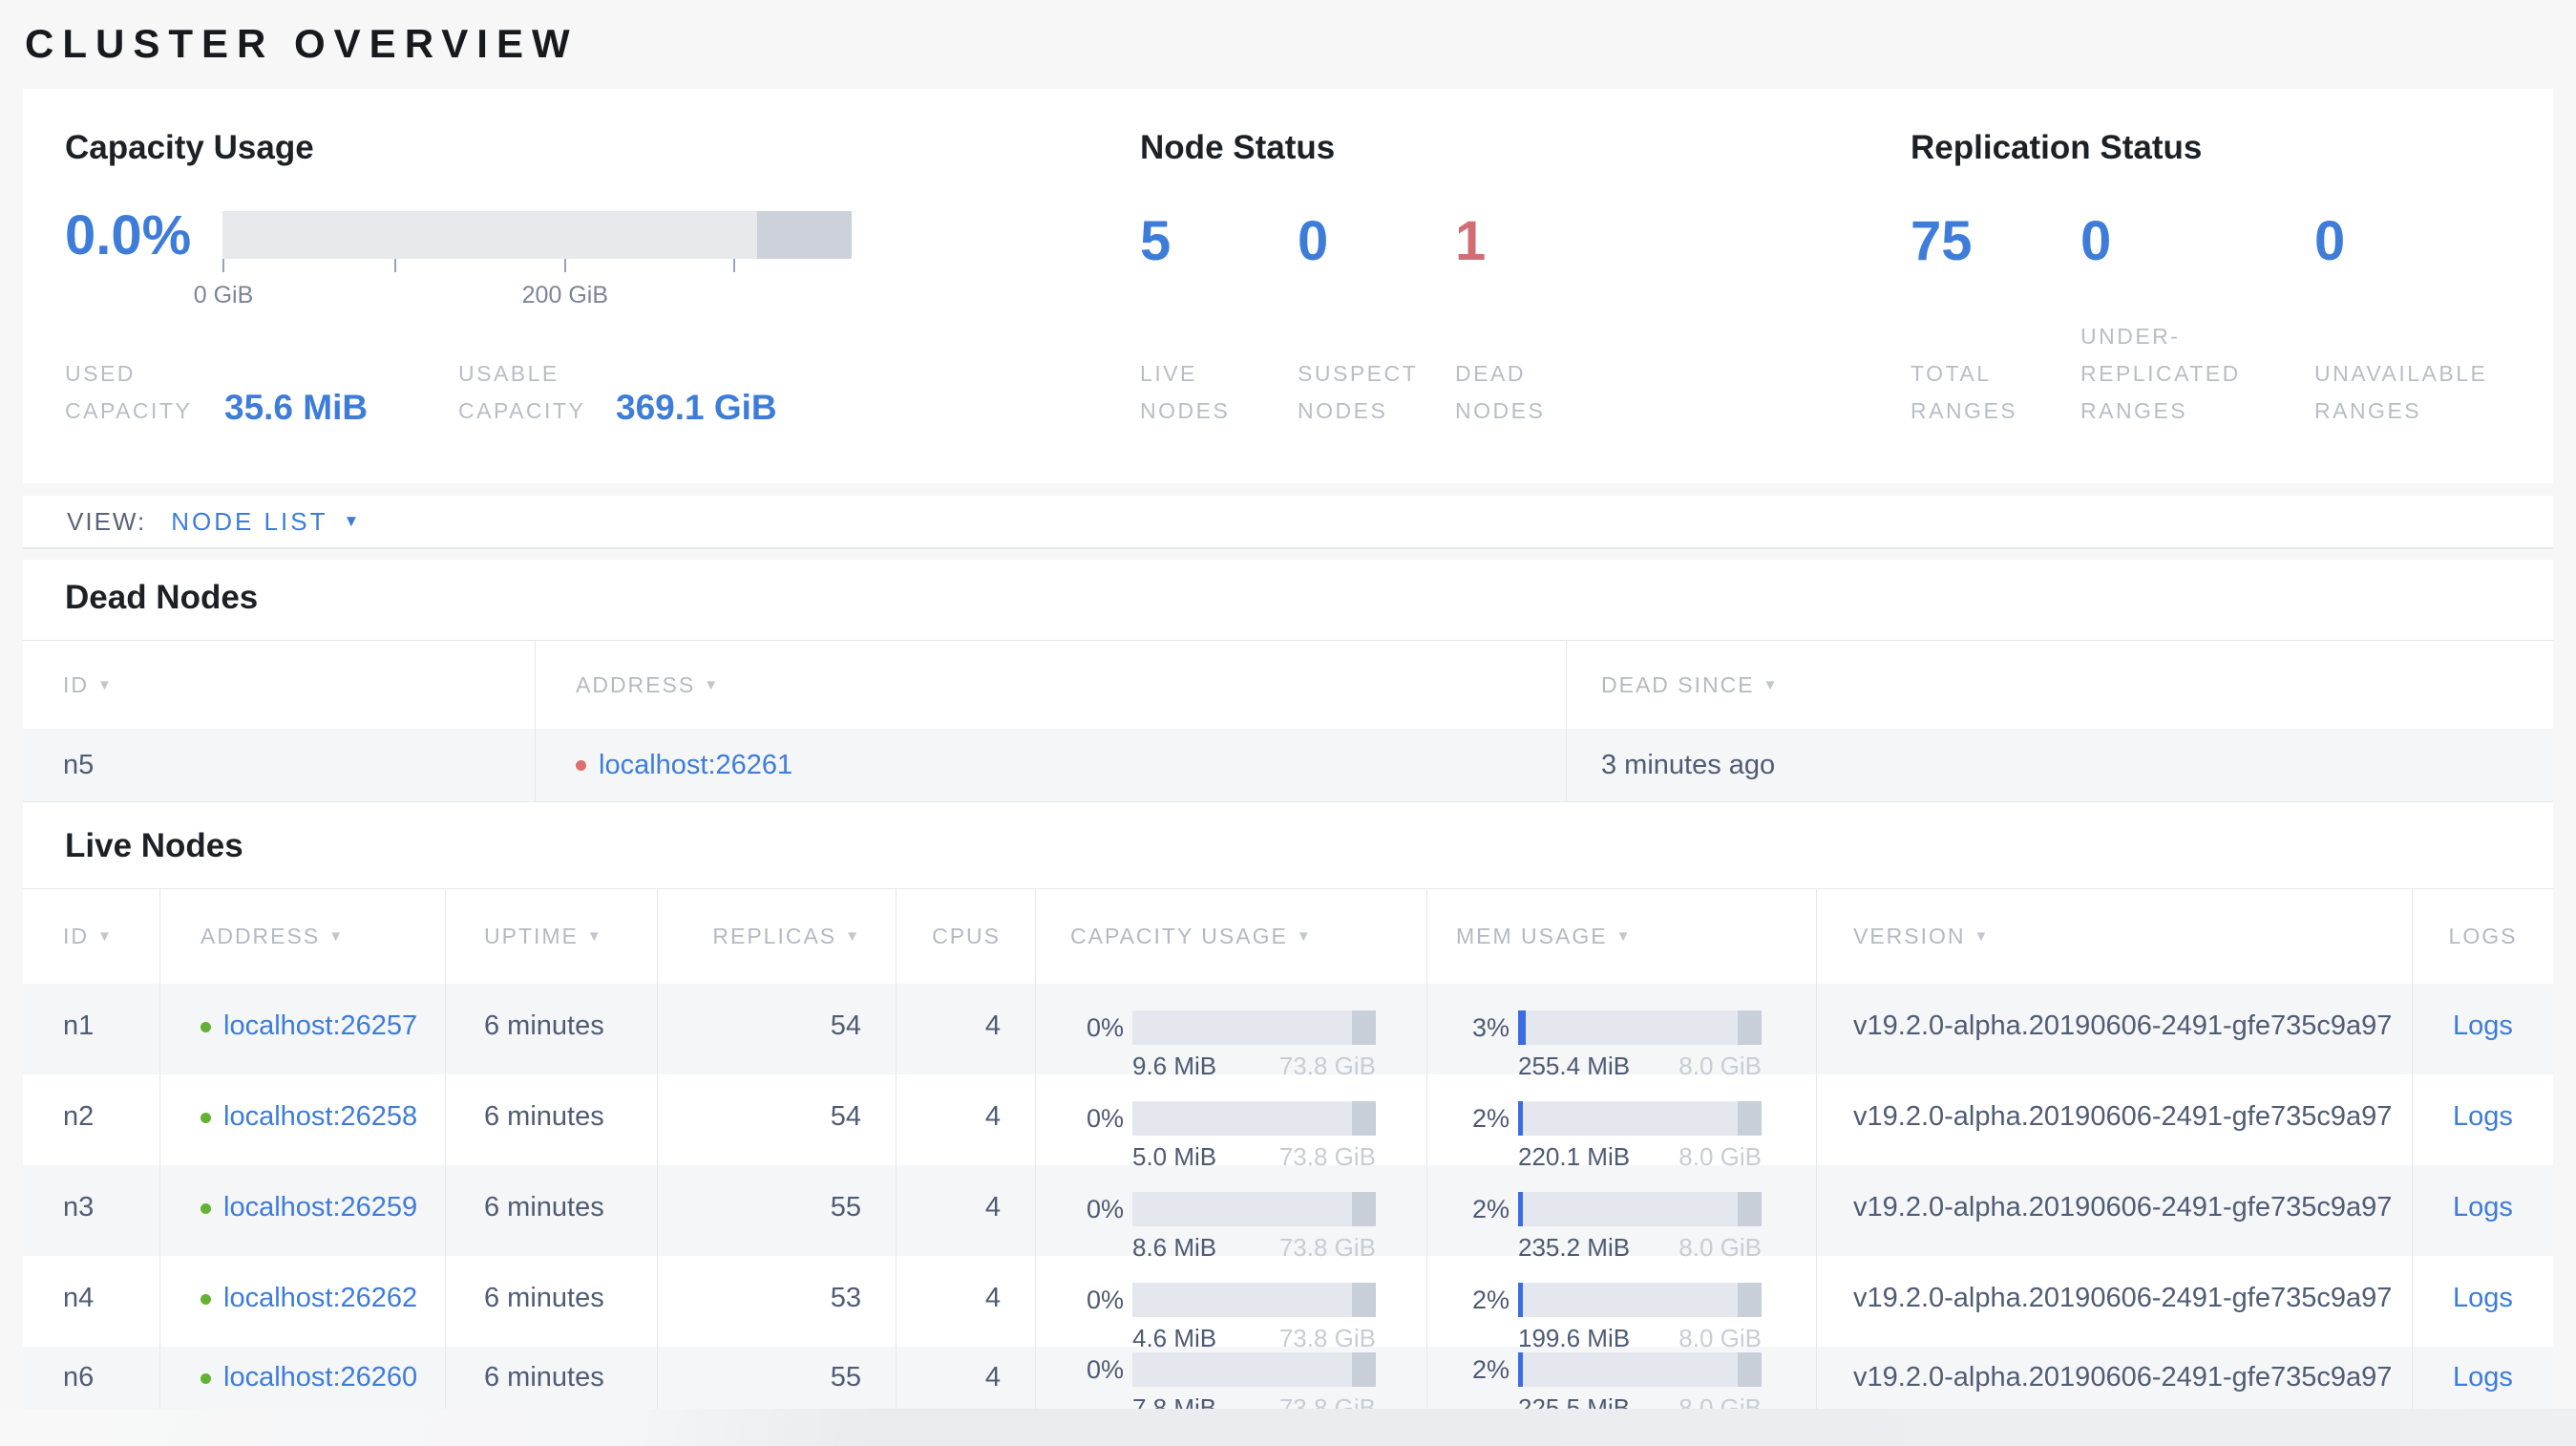 The width and height of the screenshot is (2576, 1446). Describe the element at coordinates (965, 936) in the screenshot. I see `live-col-header-cpus: CPUS` at that location.